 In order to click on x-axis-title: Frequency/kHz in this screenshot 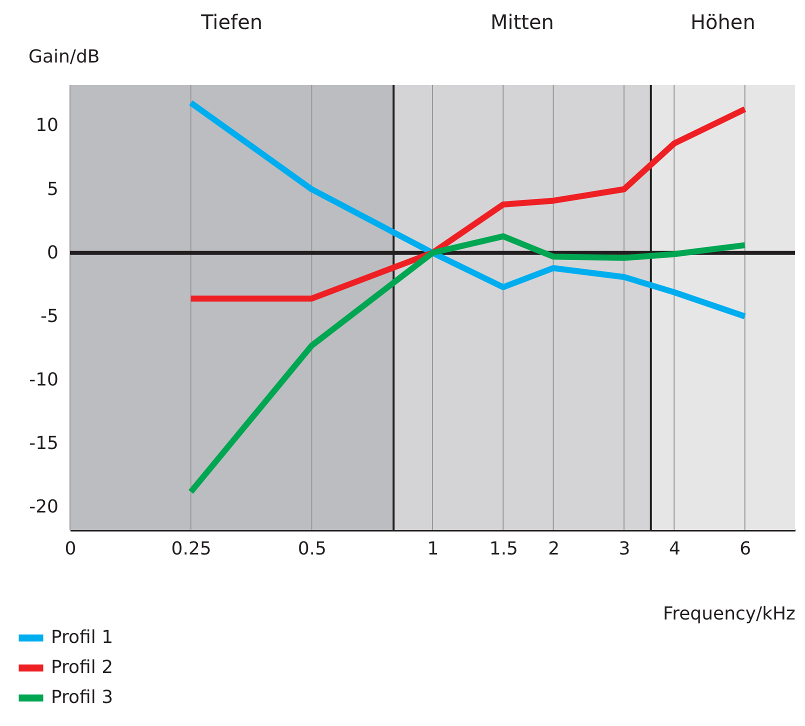, I will do `click(729, 614)`.